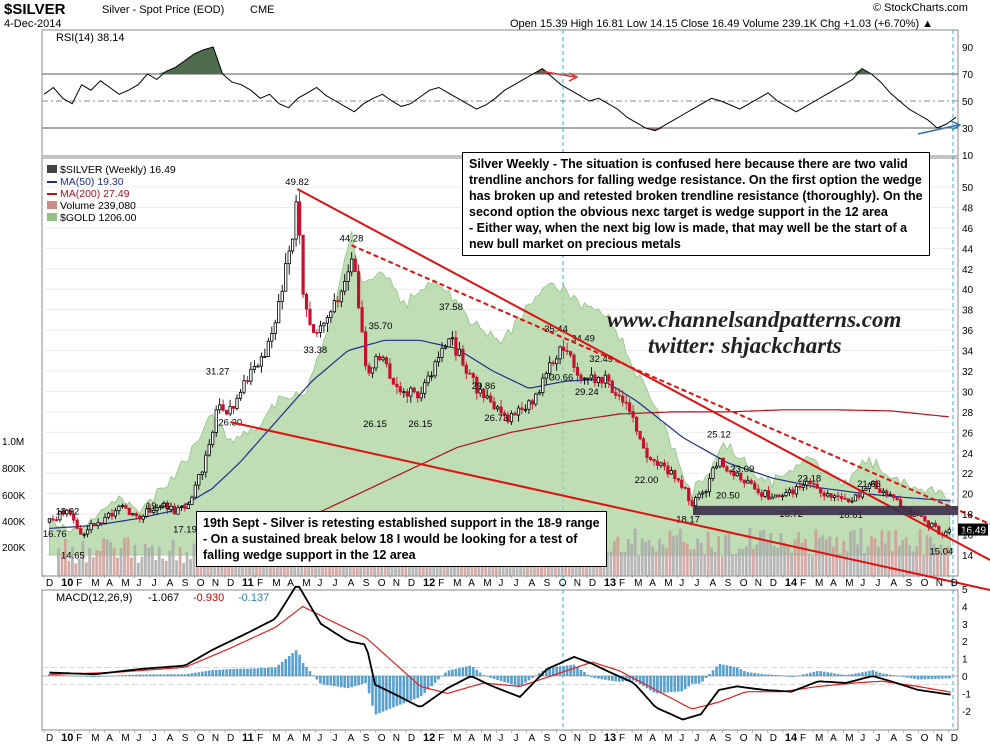  Describe the element at coordinates (208, 598) in the screenshot. I see `macd-signal-value: -0.930` at that location.